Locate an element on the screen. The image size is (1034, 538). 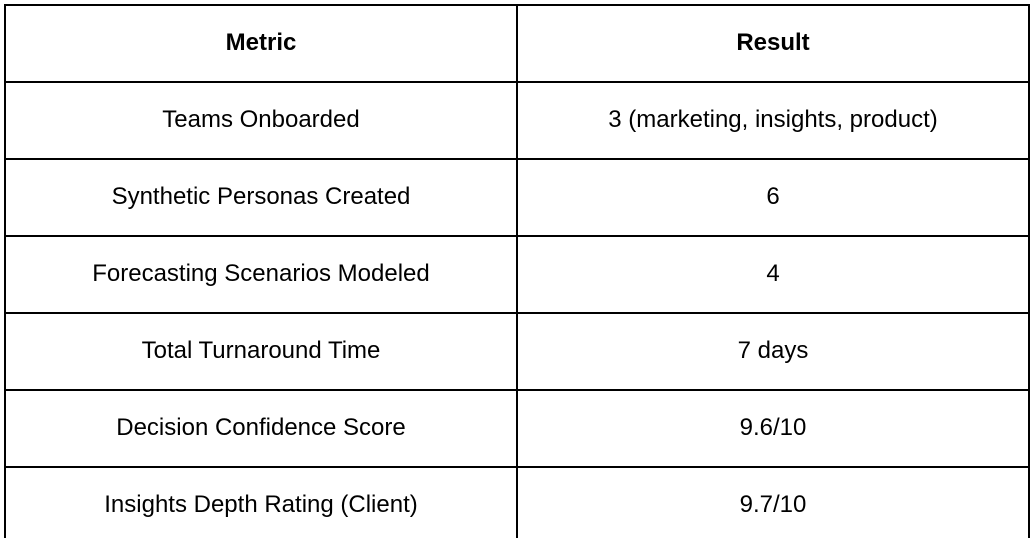
table-row: Decision Confidence Score 9.6/10 is located at coordinates (517, 428).